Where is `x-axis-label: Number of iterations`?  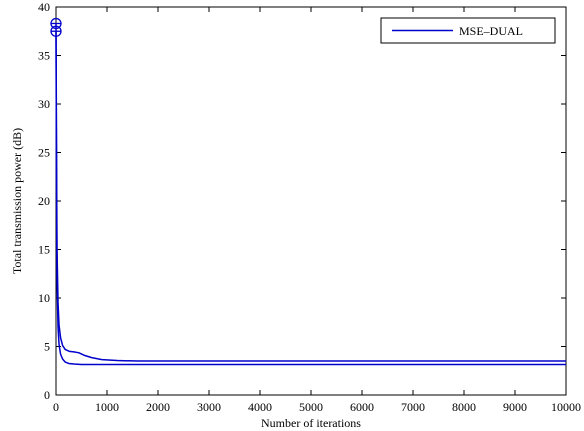
x-axis-label: Number of iterations is located at coordinates (311, 423).